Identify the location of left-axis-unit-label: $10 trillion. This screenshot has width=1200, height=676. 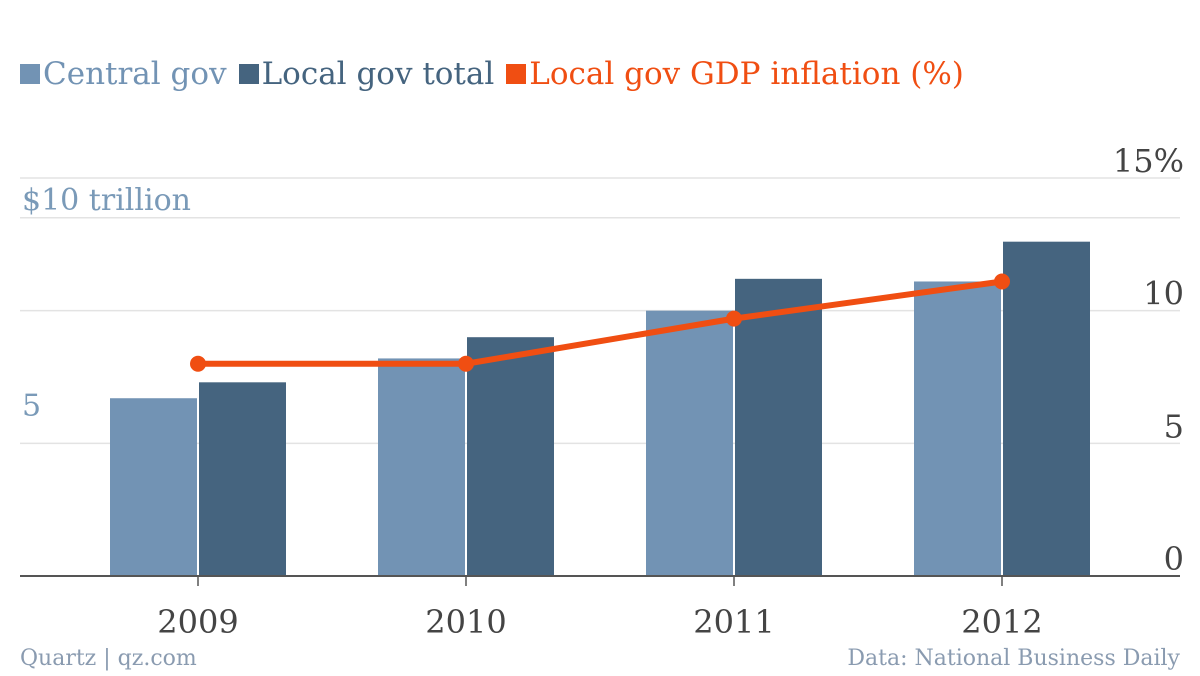
(106, 200).